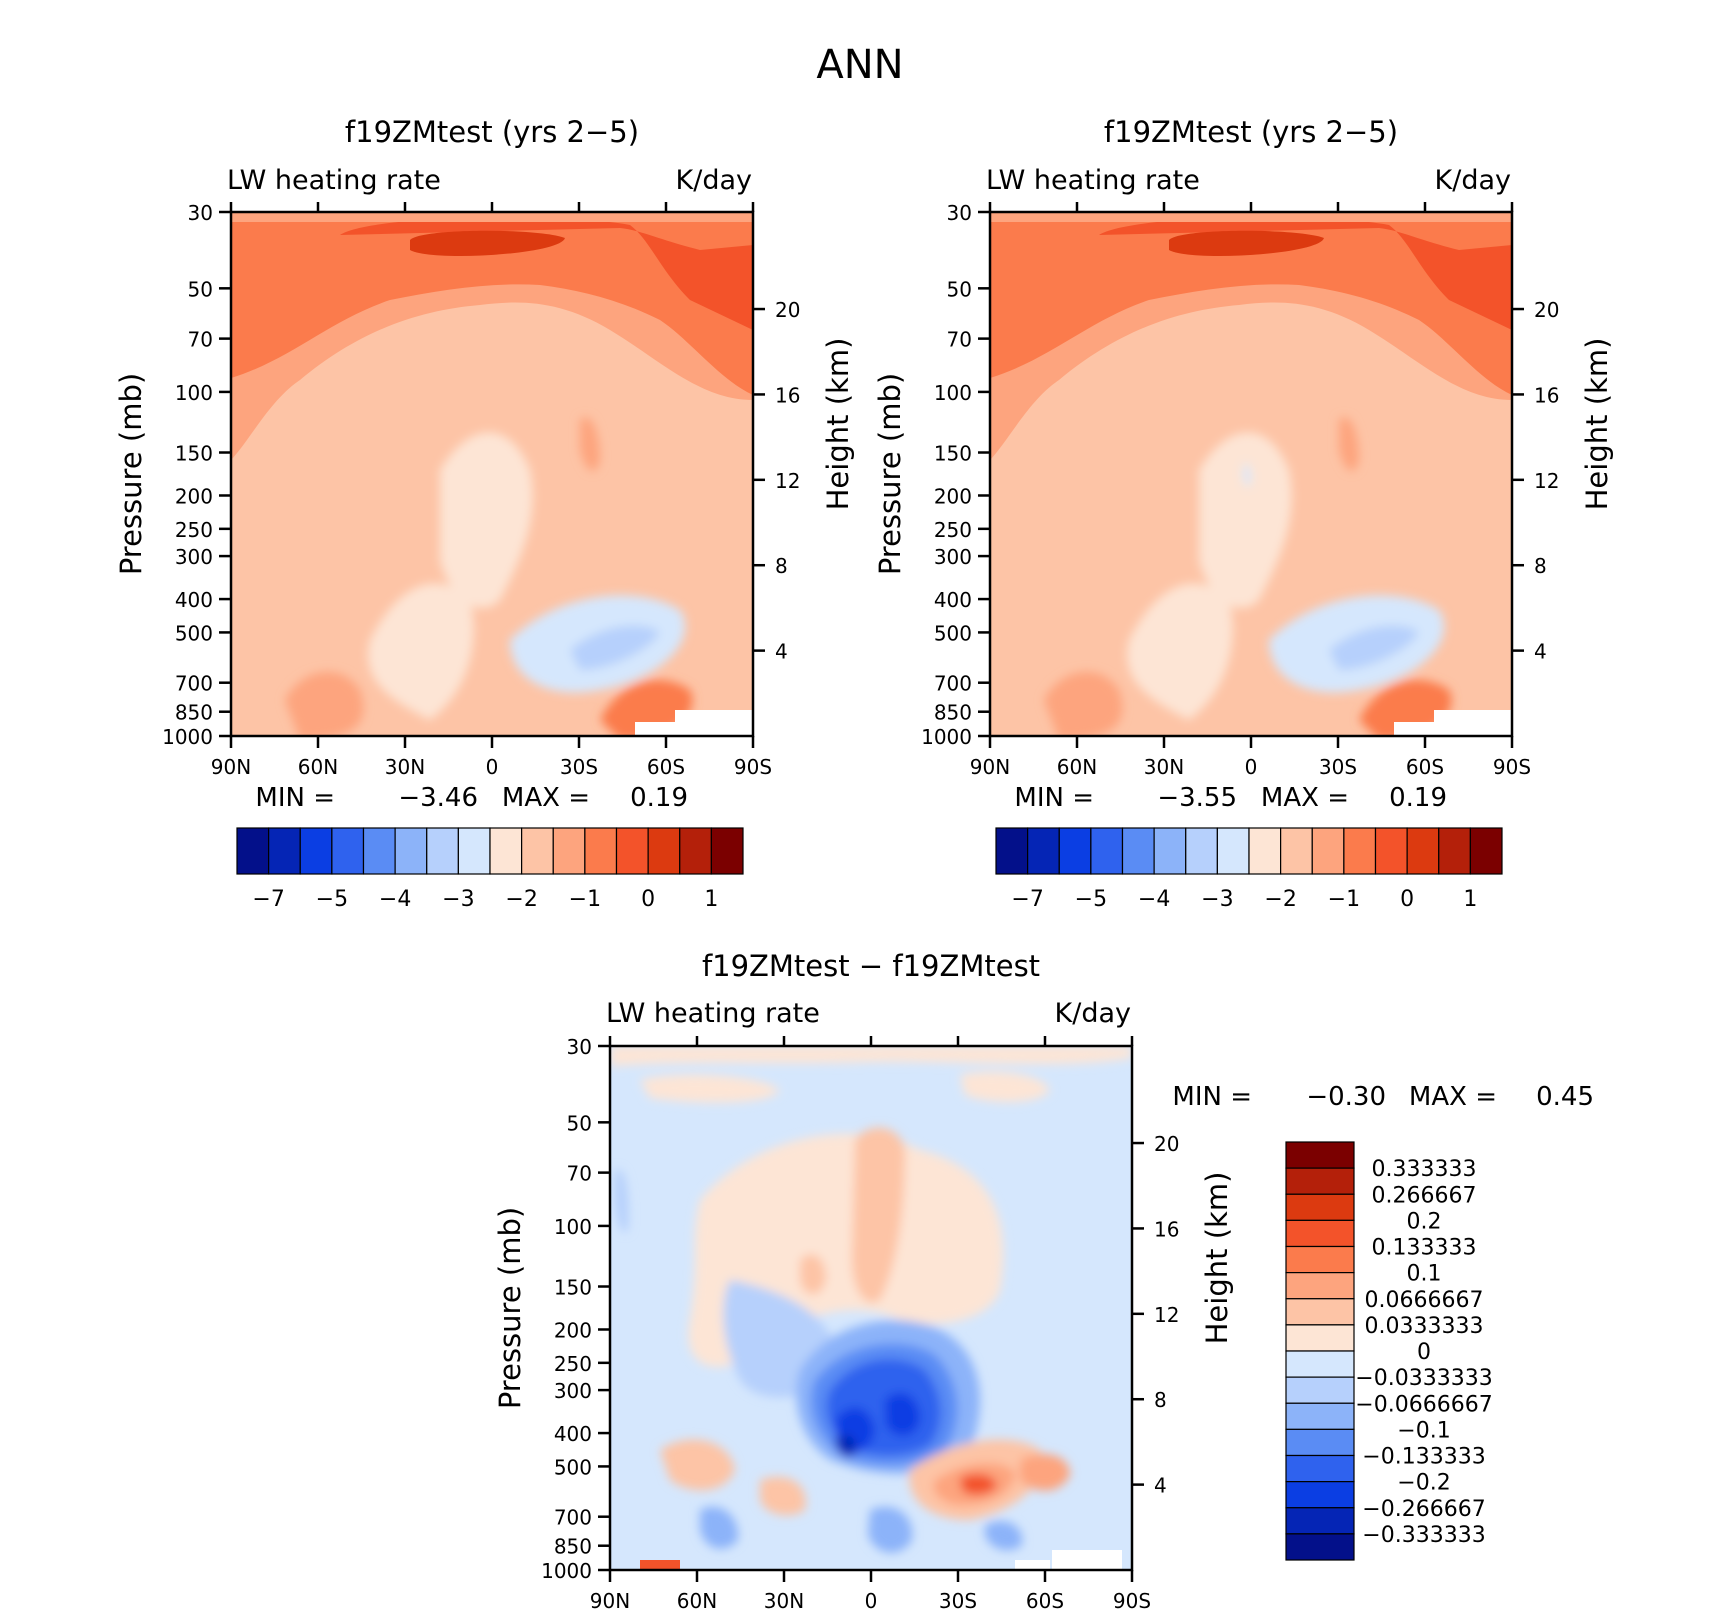  Describe the element at coordinates (783, 1496) in the screenshot. I see `panel-3-lower-warm-left-b` at that location.